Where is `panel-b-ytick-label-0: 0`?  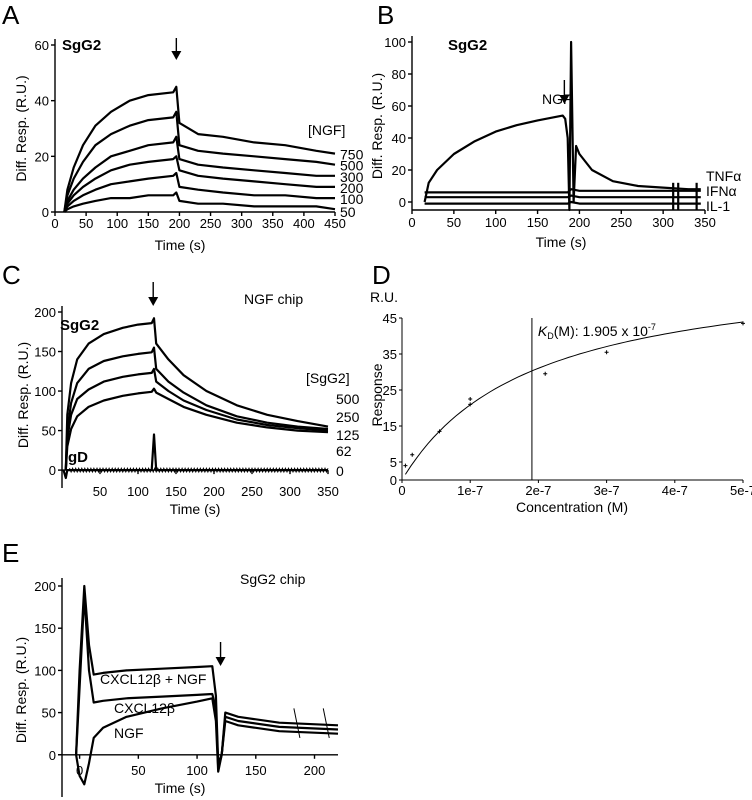 panel-b-ytick-label-0: 0 is located at coordinates (402, 202).